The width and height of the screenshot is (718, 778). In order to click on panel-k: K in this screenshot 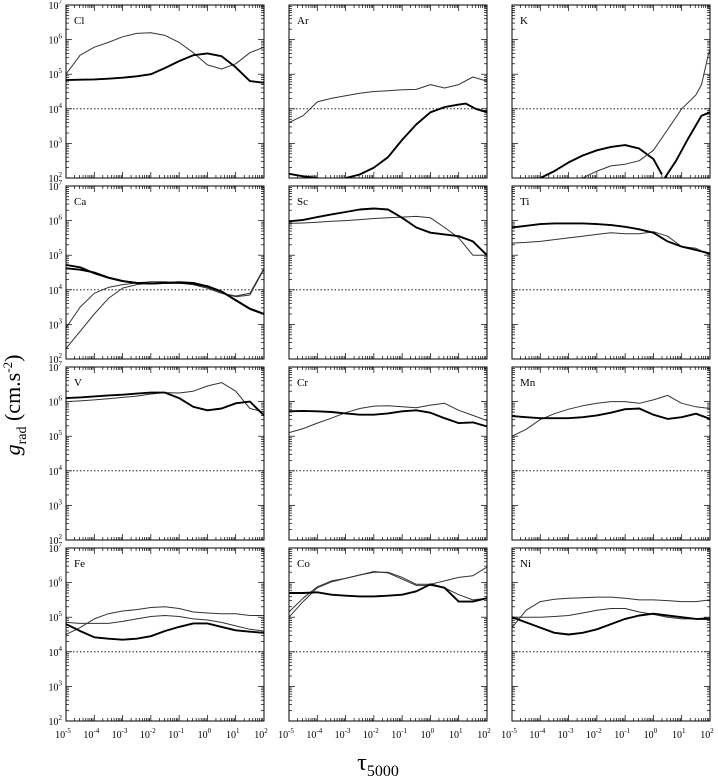, I will do `click(611, 91)`.